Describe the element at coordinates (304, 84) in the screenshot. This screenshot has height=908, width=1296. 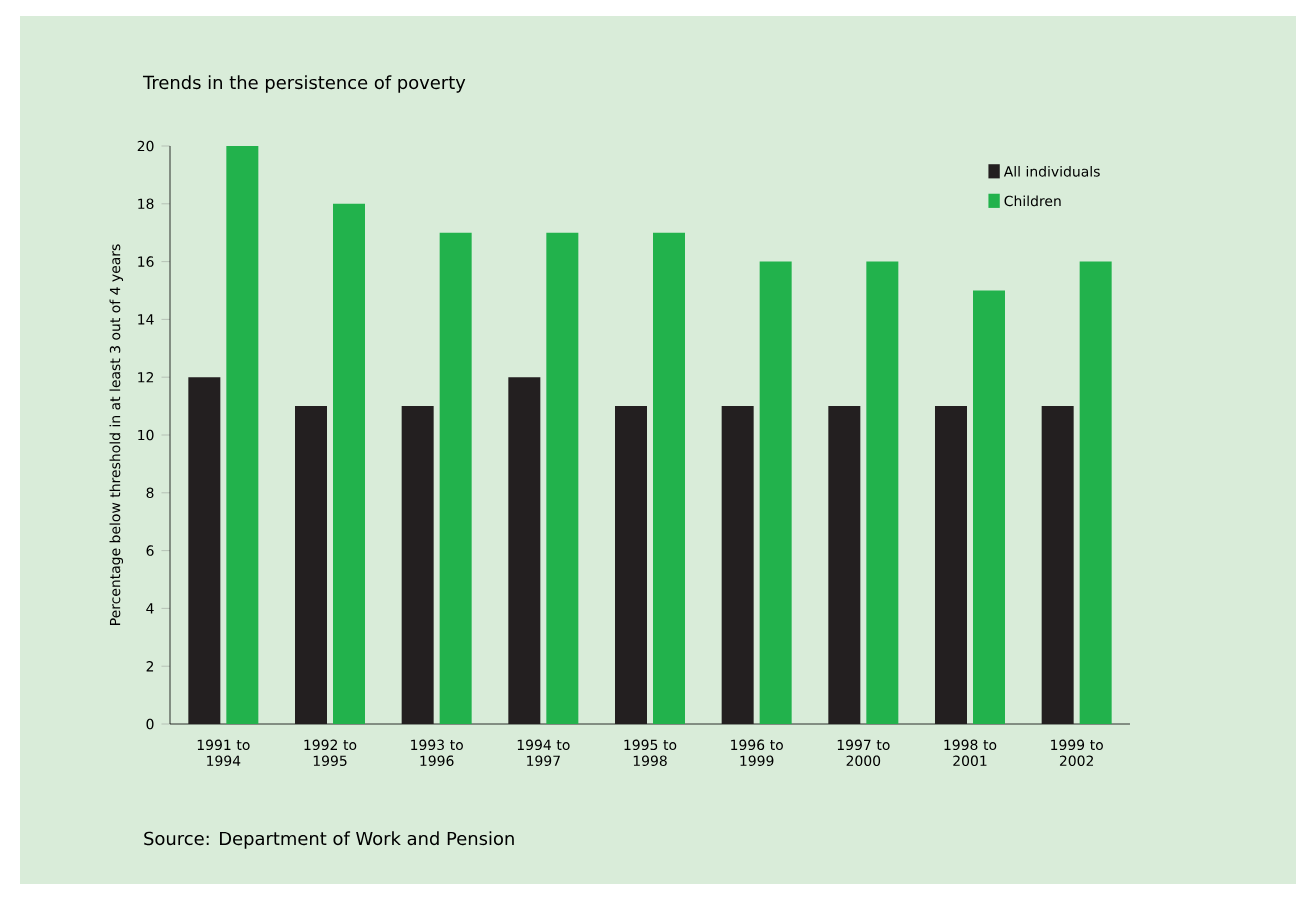
I see `chart-title: Trends in the persistence of poverty` at that location.